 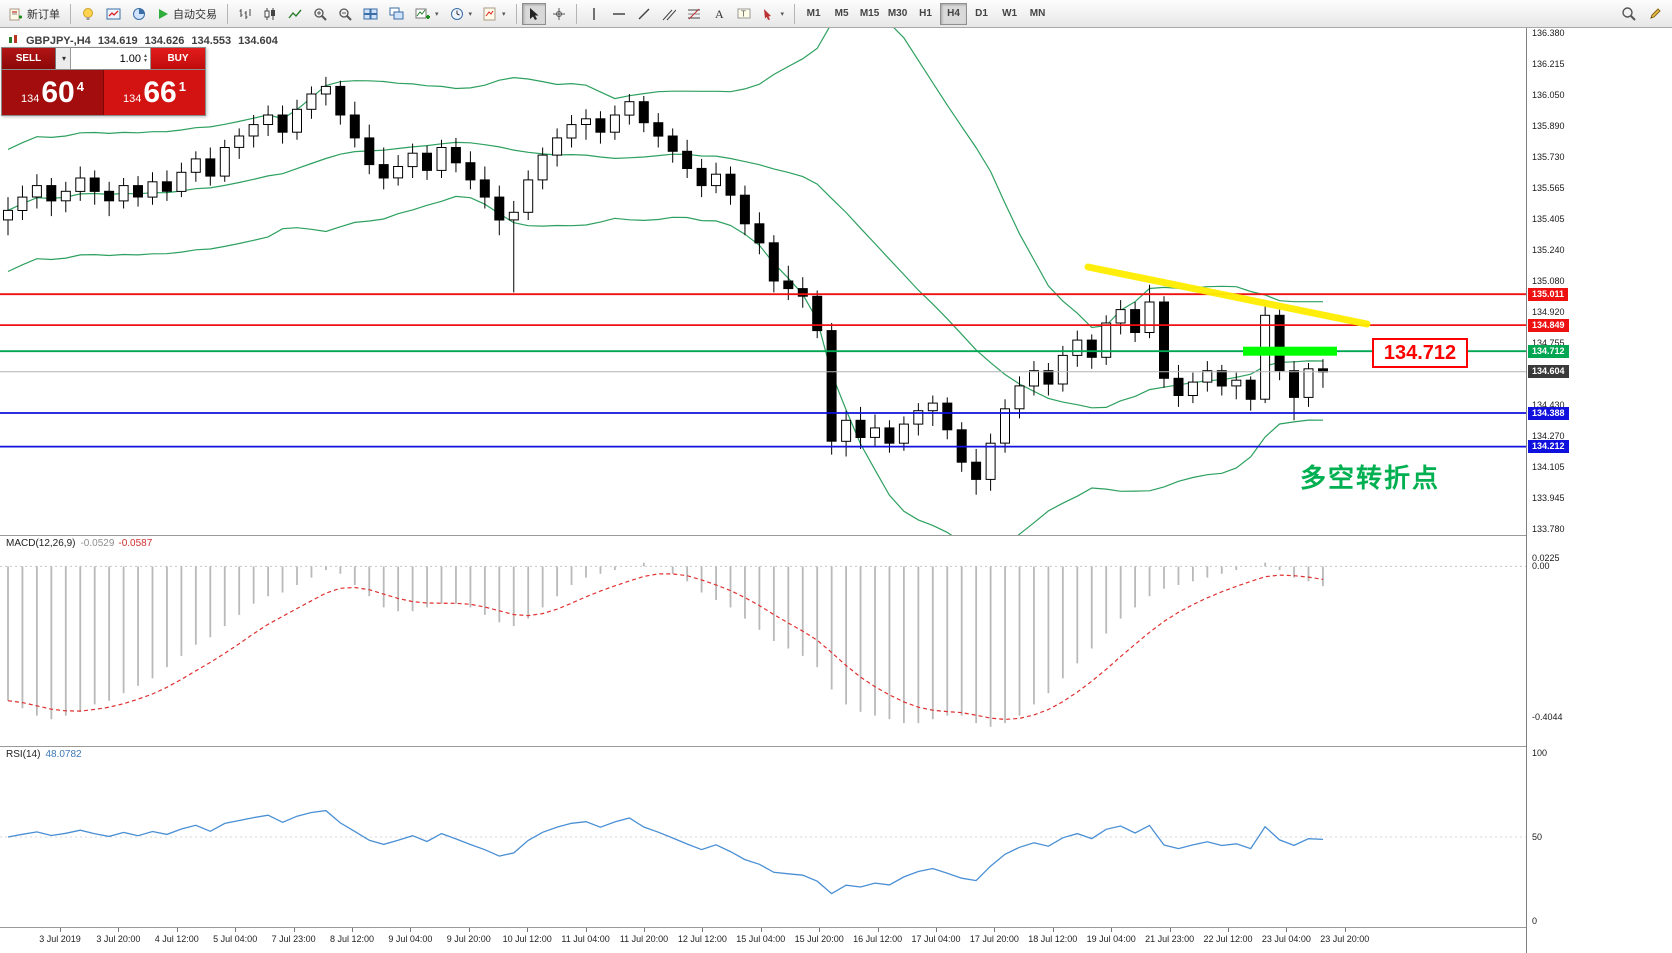 What do you see at coordinates (981, 14) in the screenshot?
I see `timeframe-d1-button: D1` at bounding box center [981, 14].